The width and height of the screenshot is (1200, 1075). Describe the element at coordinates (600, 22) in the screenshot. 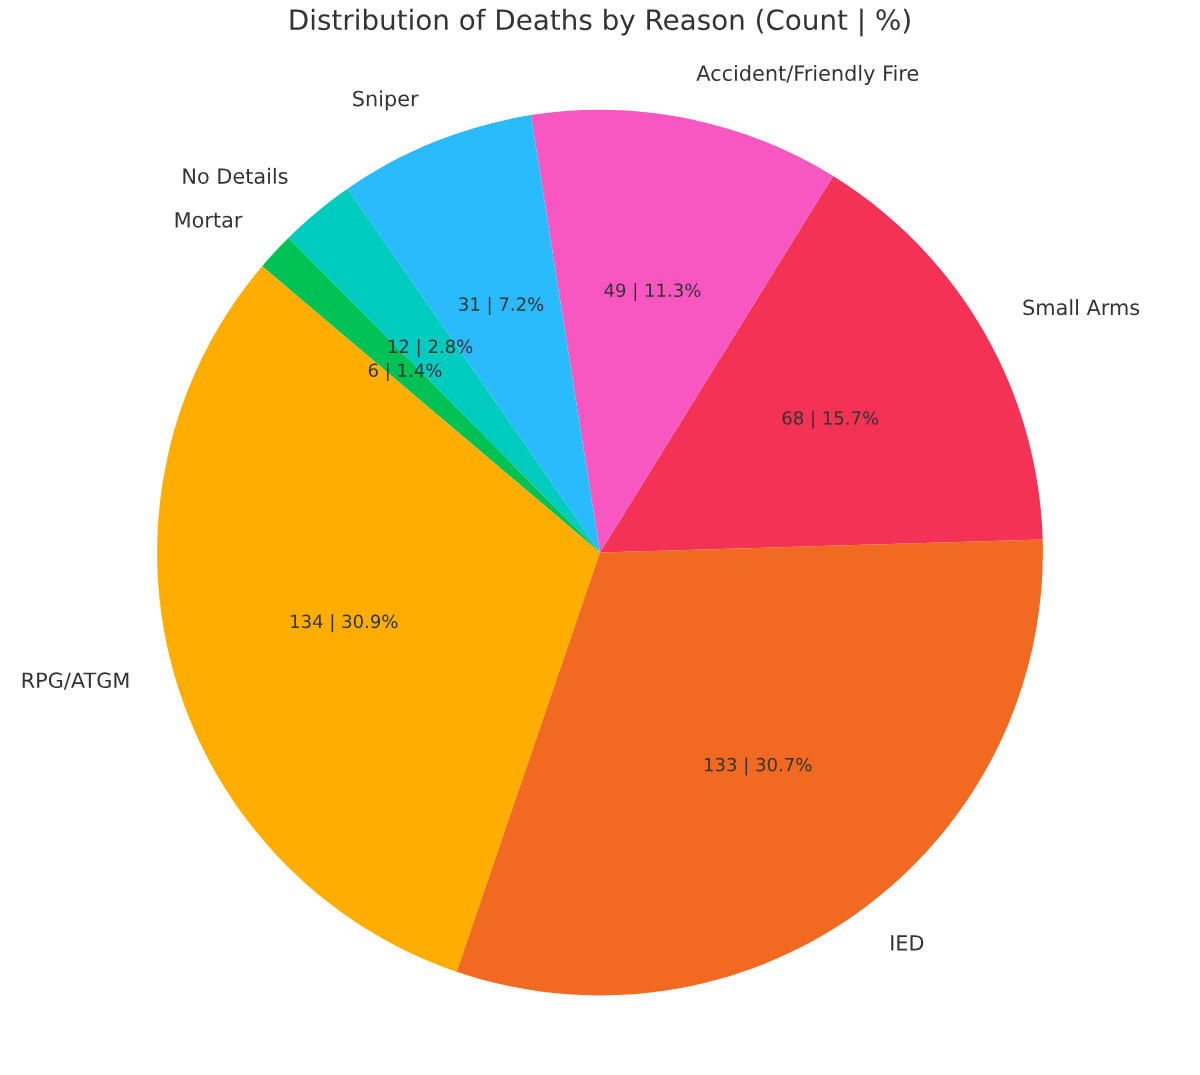

I see `chart-title: Distribution of Deaths by Reason (Count | %)` at that location.